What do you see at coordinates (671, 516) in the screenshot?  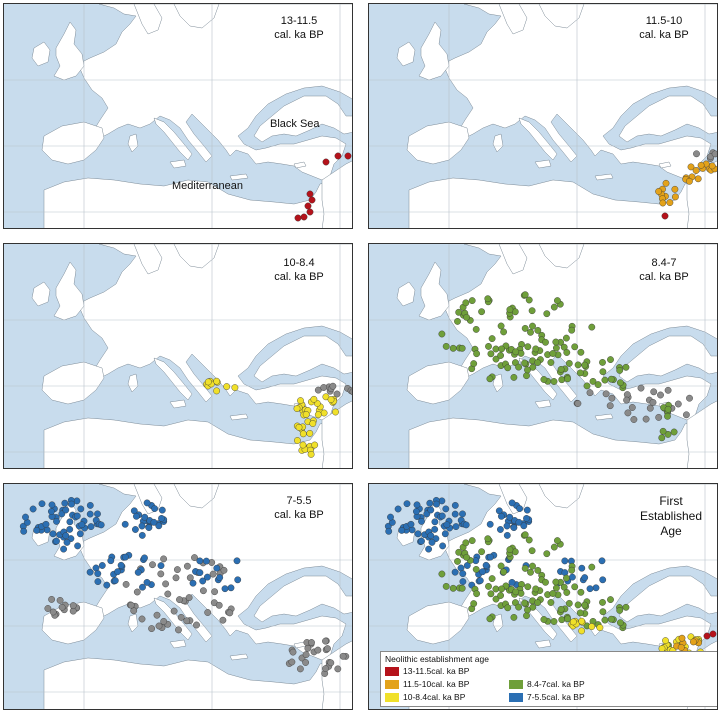 I see `panel-title-line2: Established` at bounding box center [671, 516].